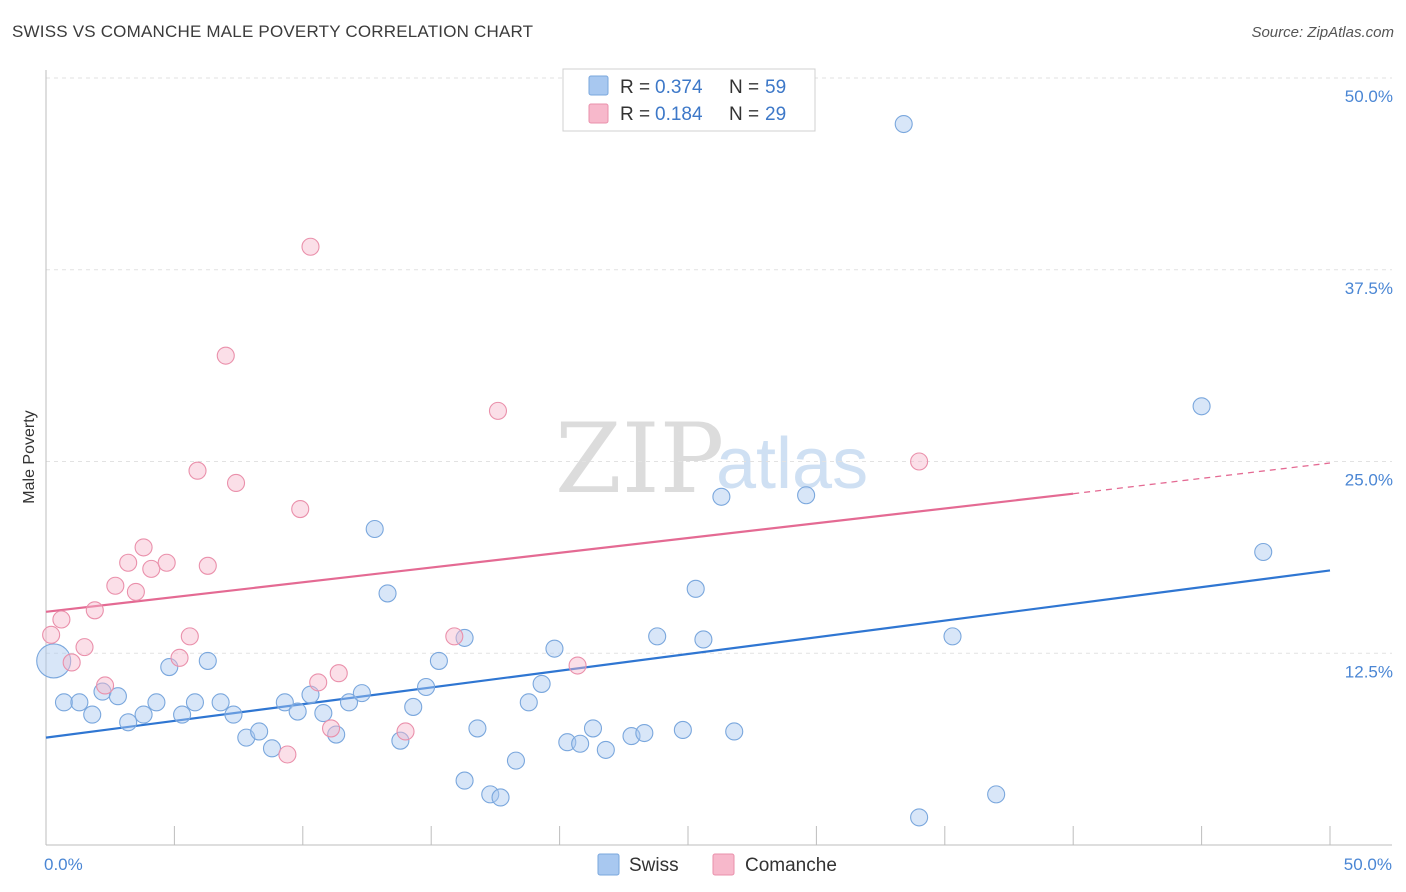  Describe the element at coordinates (654, 865) in the screenshot. I see `bottom-legend-label-swiss: Swiss` at that location.